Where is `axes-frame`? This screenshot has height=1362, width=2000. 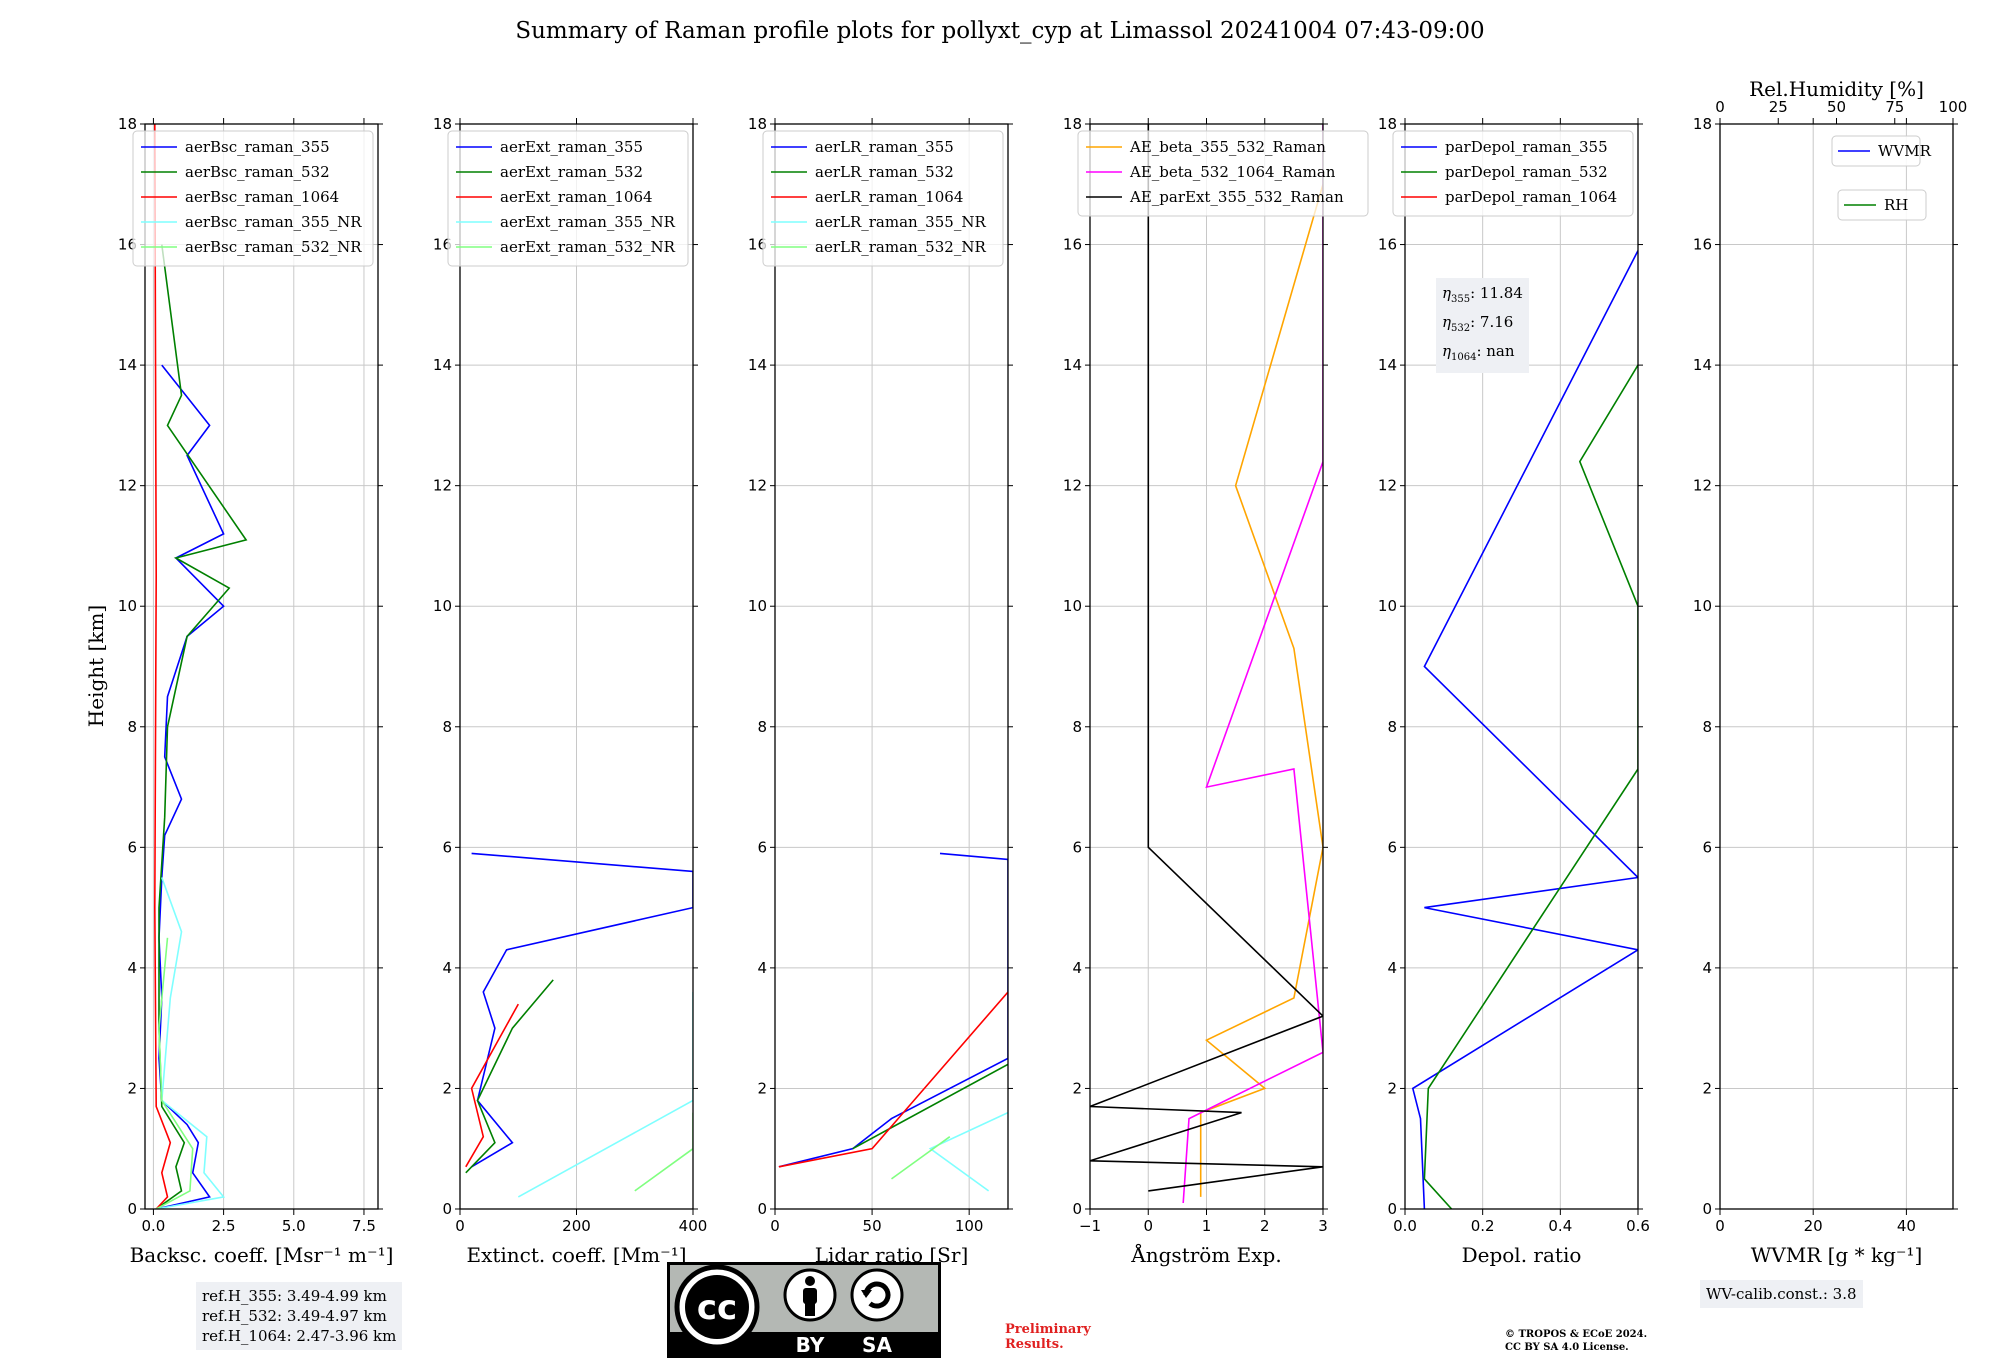
axes-frame is located at coordinates (891, 666).